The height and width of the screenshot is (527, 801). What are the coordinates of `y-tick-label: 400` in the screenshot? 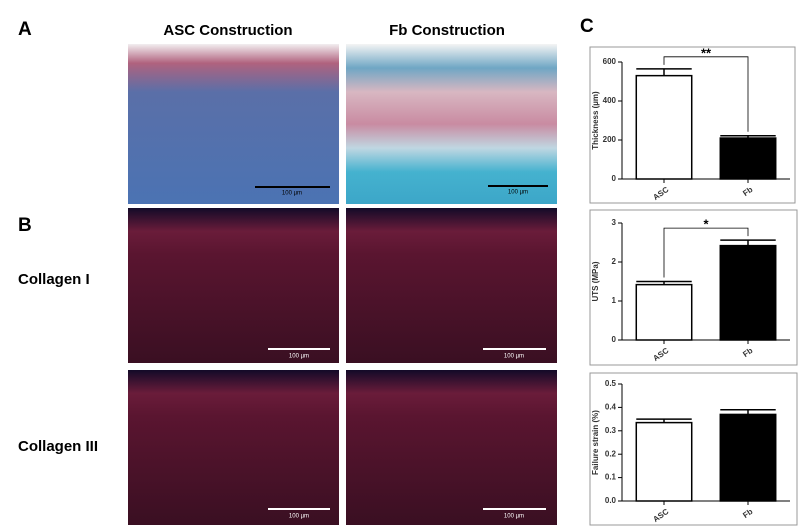 It's located at (610, 100).